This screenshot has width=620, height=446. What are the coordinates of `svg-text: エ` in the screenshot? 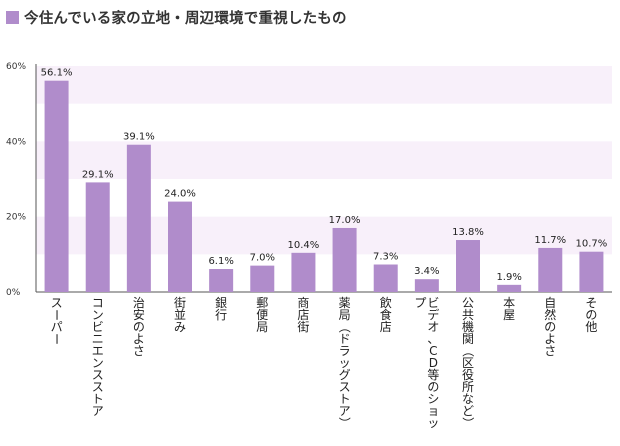 It's located at (98, 351).